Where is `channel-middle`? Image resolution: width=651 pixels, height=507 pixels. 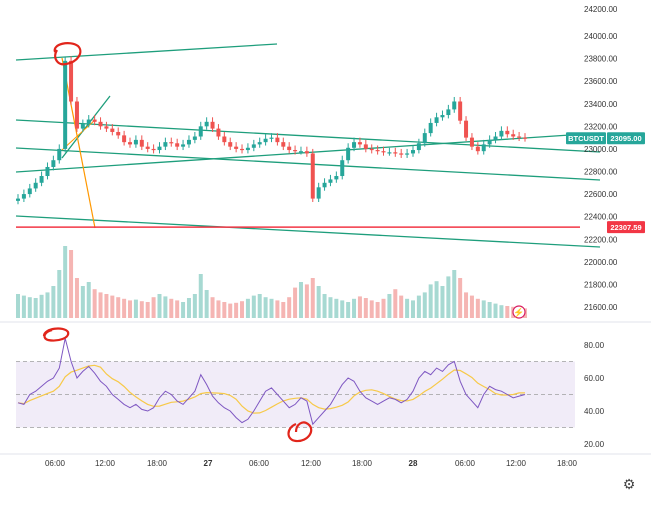
channel-middle is located at coordinates (308, 164).